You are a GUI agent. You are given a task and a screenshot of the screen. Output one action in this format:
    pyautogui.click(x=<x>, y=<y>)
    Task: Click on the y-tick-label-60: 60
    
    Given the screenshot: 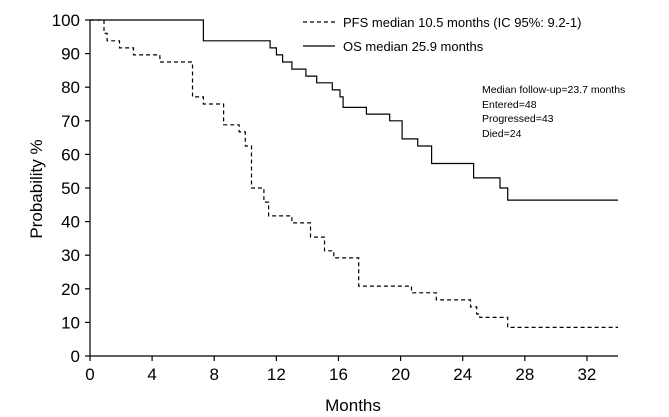 What is the action you would take?
    pyautogui.click(x=70, y=154)
    